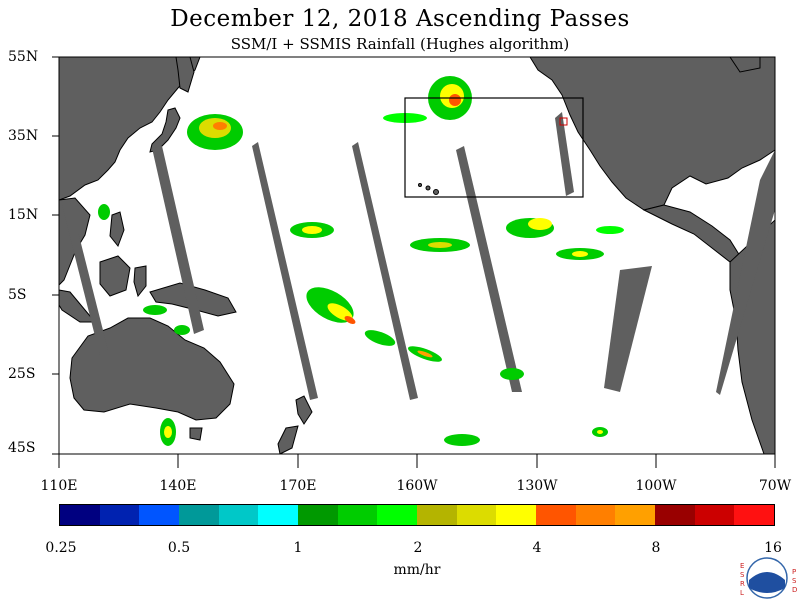 This screenshot has height=600, width=800. What do you see at coordinates (775, 486) in the screenshot?
I see `lon-label-70w: 70W` at bounding box center [775, 486].